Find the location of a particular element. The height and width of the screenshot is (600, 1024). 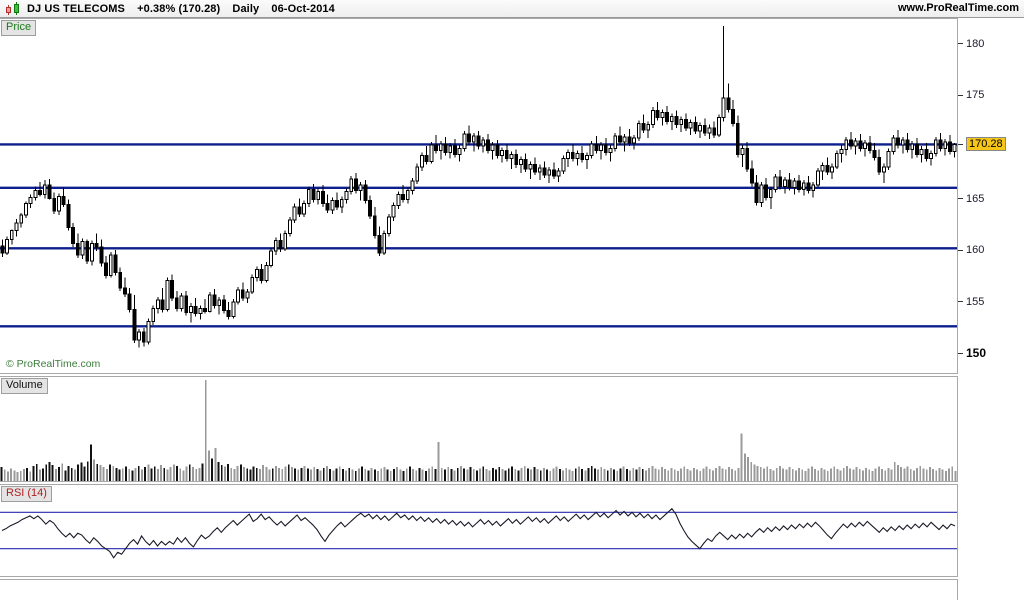

tick-label: 175 is located at coordinates (975, 95).